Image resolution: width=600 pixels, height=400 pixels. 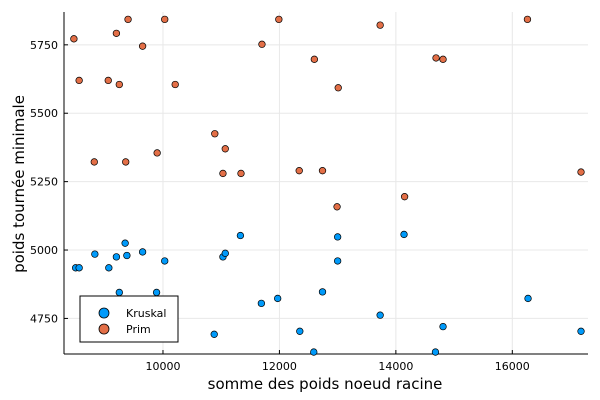 I want to click on y-tick-label: 5000, so click(x=44, y=250).